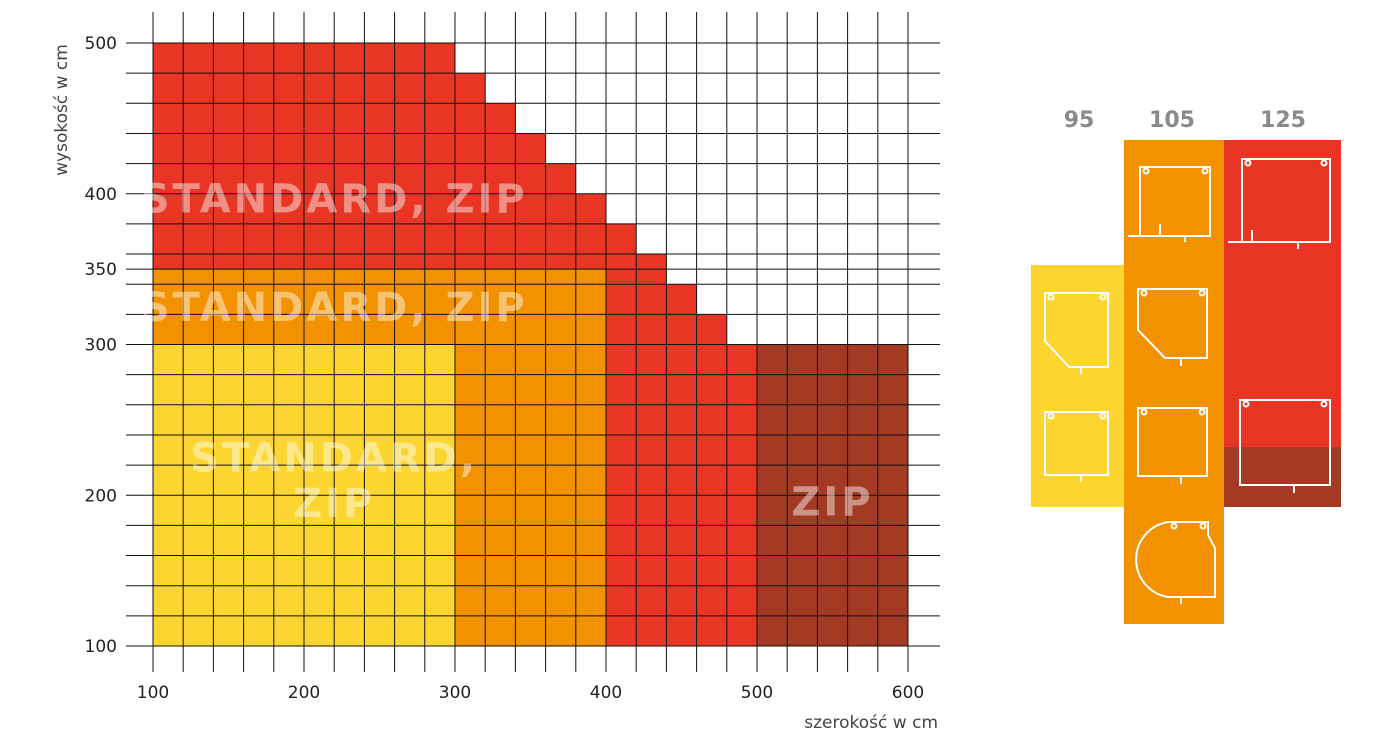  What do you see at coordinates (1283, 120) in the screenshot?
I see `legend-label-125: 125` at bounding box center [1283, 120].